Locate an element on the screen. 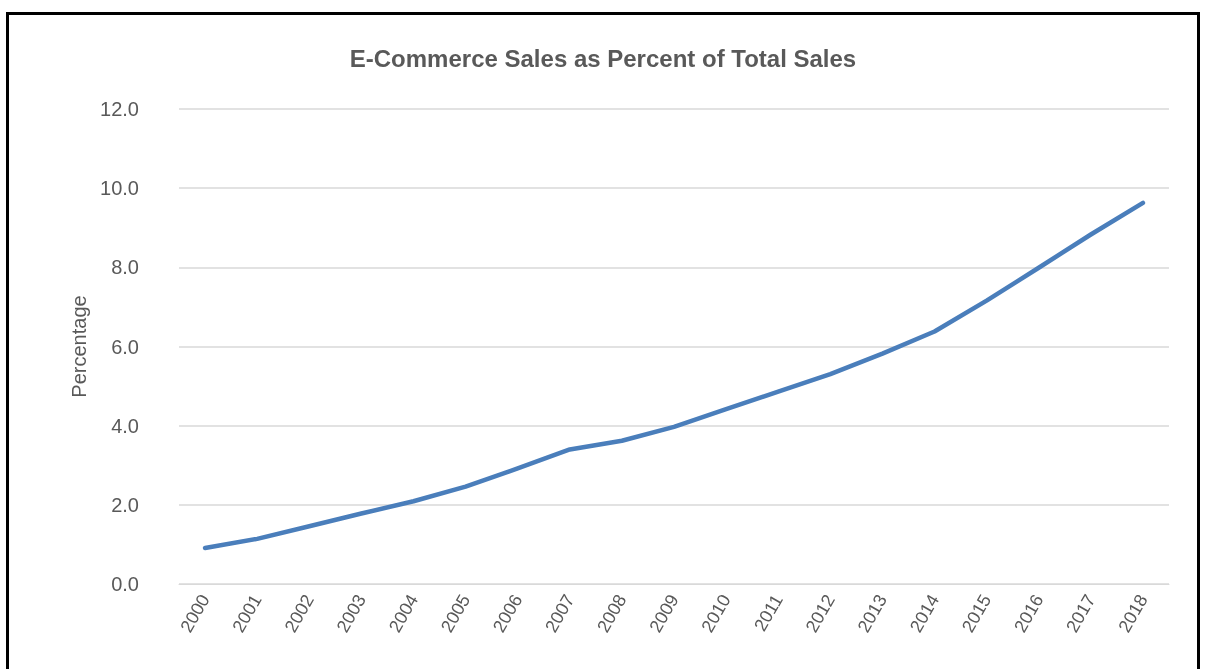  y-tick-label: 2.0 is located at coordinates (125, 504).